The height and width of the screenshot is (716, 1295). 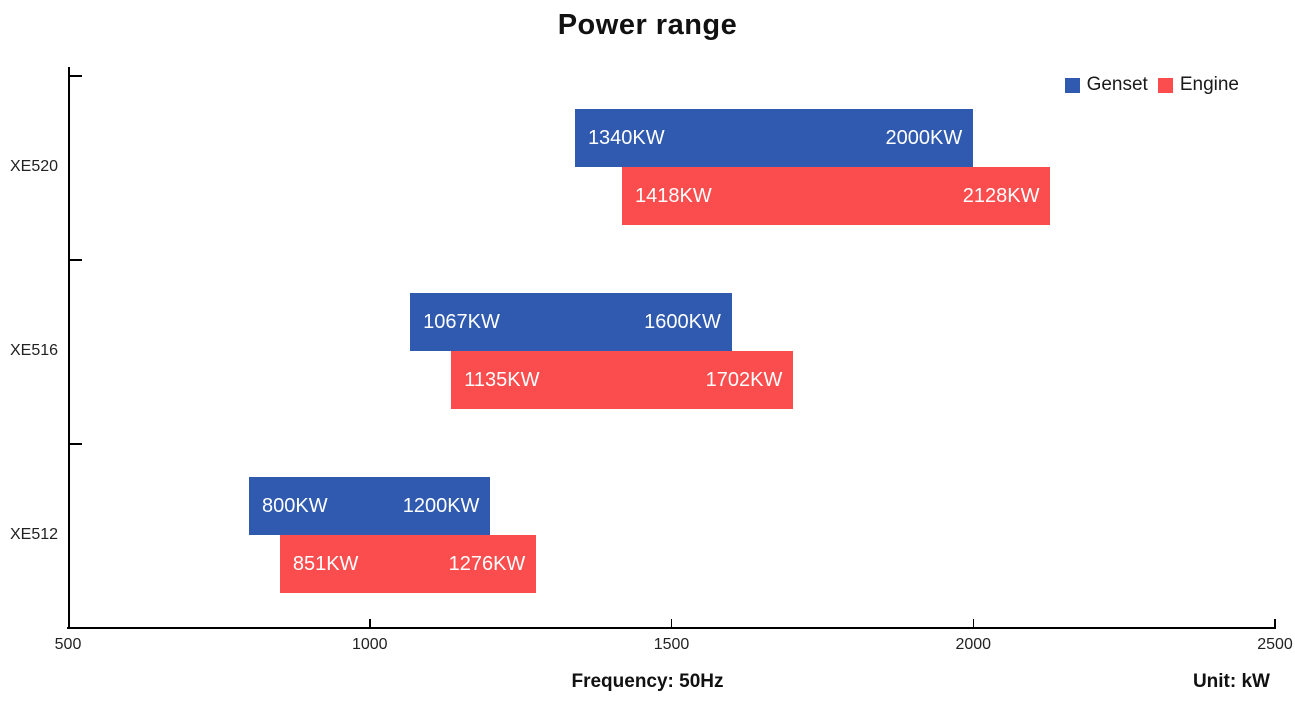 I want to click on y-axis-label-xe516: XE516, so click(x=34, y=350).